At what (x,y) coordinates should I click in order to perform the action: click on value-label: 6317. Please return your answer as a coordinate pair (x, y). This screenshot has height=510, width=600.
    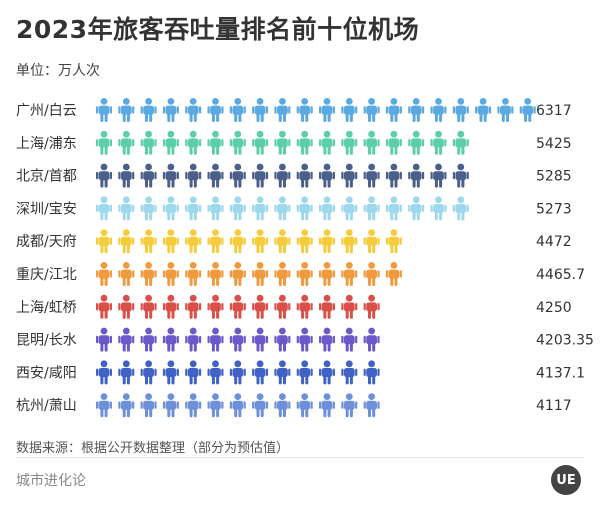
    Looking at the image, I should click on (554, 111).